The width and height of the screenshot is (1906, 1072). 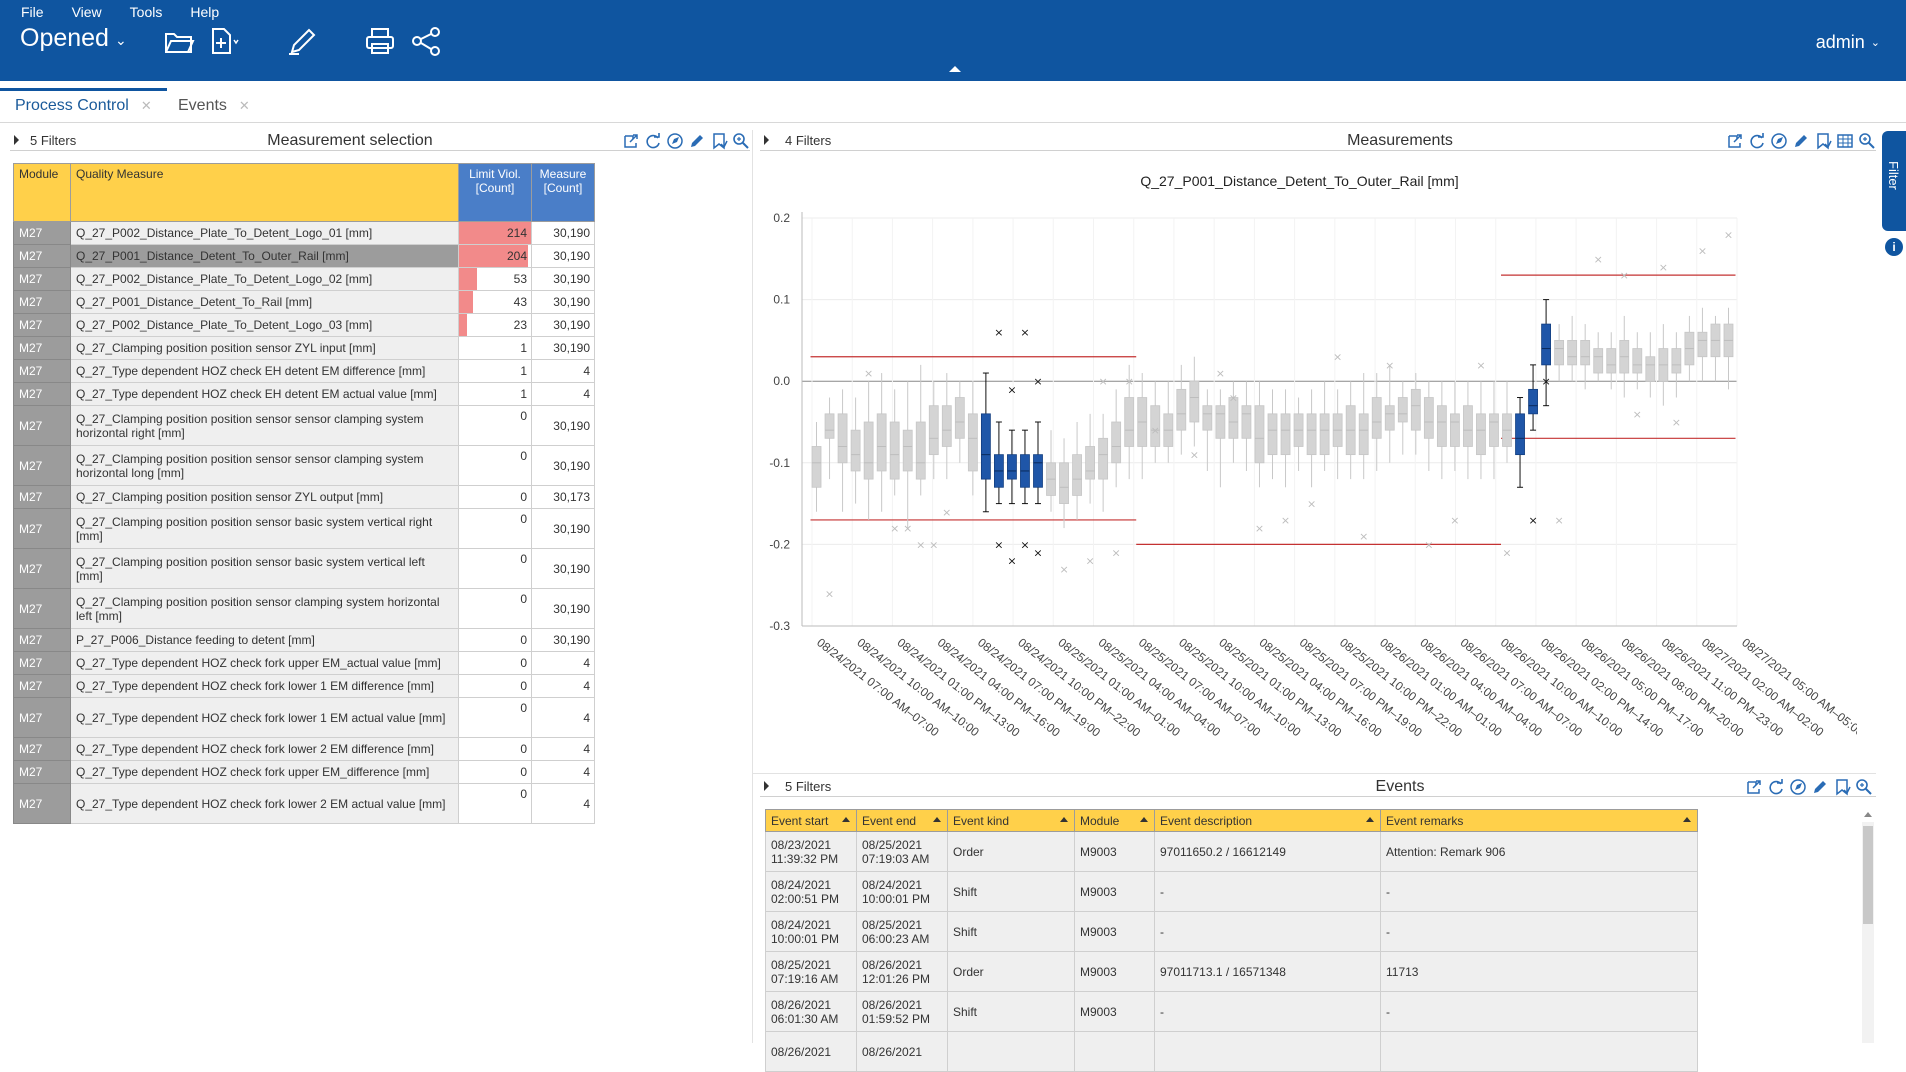 What do you see at coordinates (1267, 820) in the screenshot?
I see `col-event-4: Event description` at bounding box center [1267, 820].